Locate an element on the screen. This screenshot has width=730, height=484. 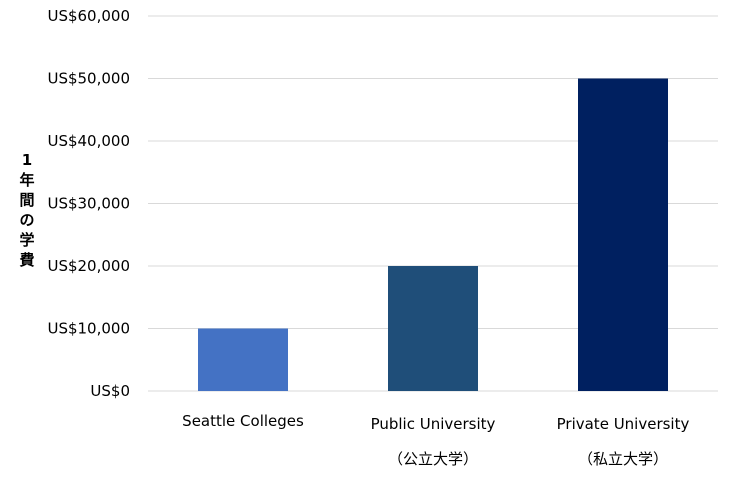
x-category-label: Seattle Colleges is located at coordinates (243, 421).